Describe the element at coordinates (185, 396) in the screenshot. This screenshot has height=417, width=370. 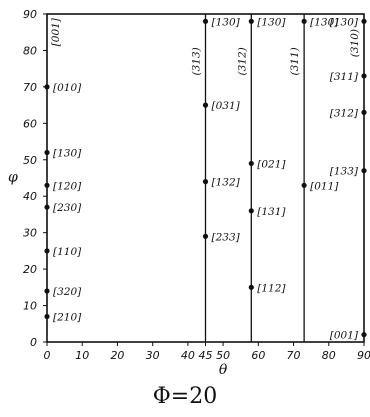
I see `figure-caption: Φ=20` at that location.